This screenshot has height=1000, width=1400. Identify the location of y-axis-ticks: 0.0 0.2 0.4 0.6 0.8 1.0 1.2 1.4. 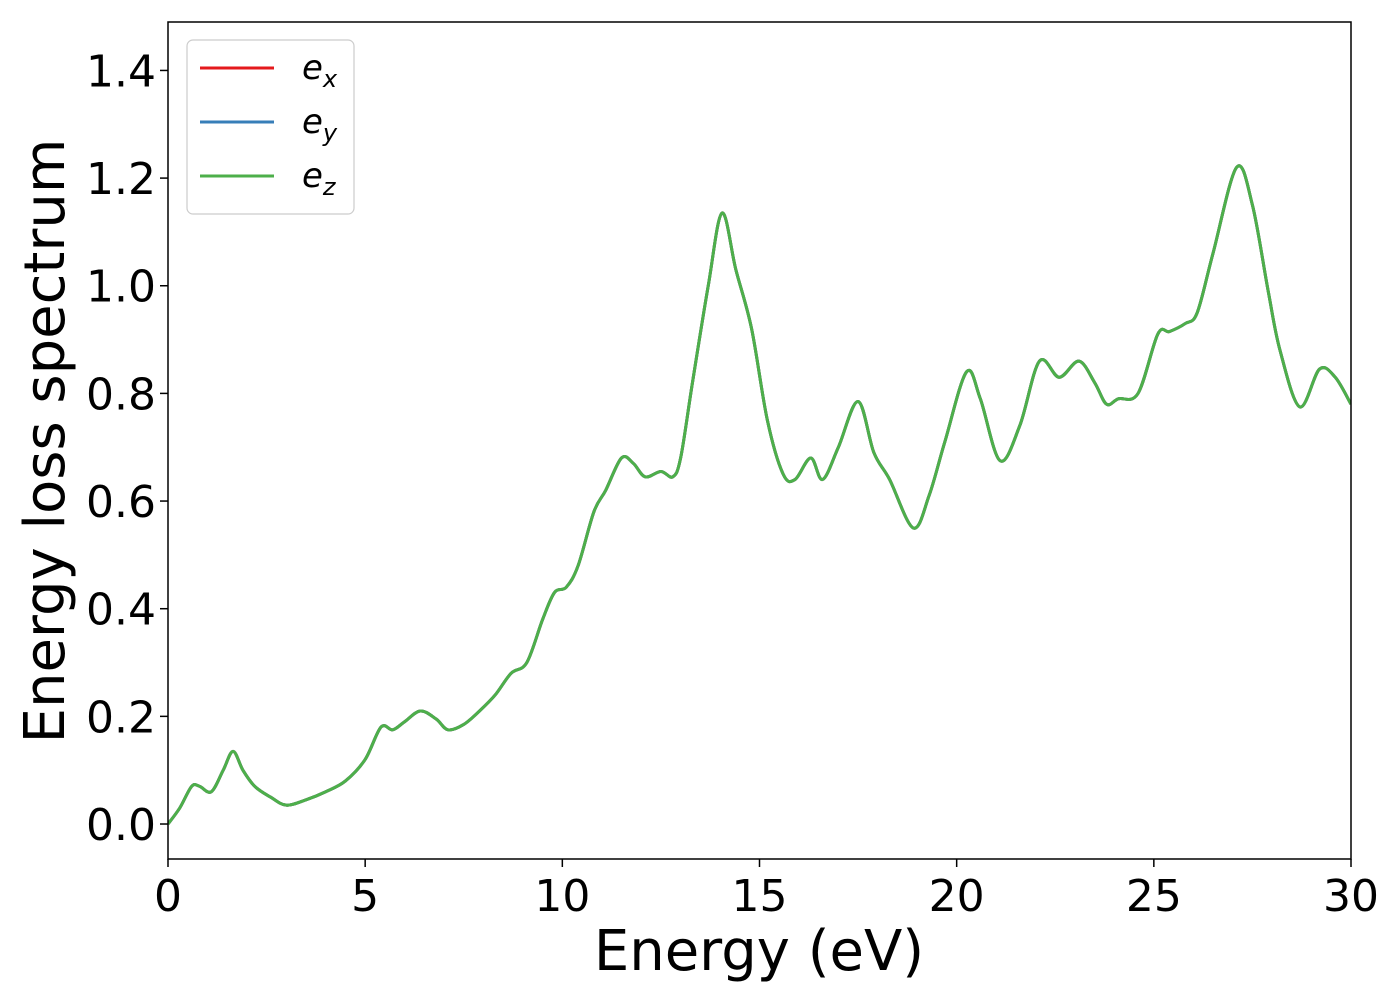
(127, 448).